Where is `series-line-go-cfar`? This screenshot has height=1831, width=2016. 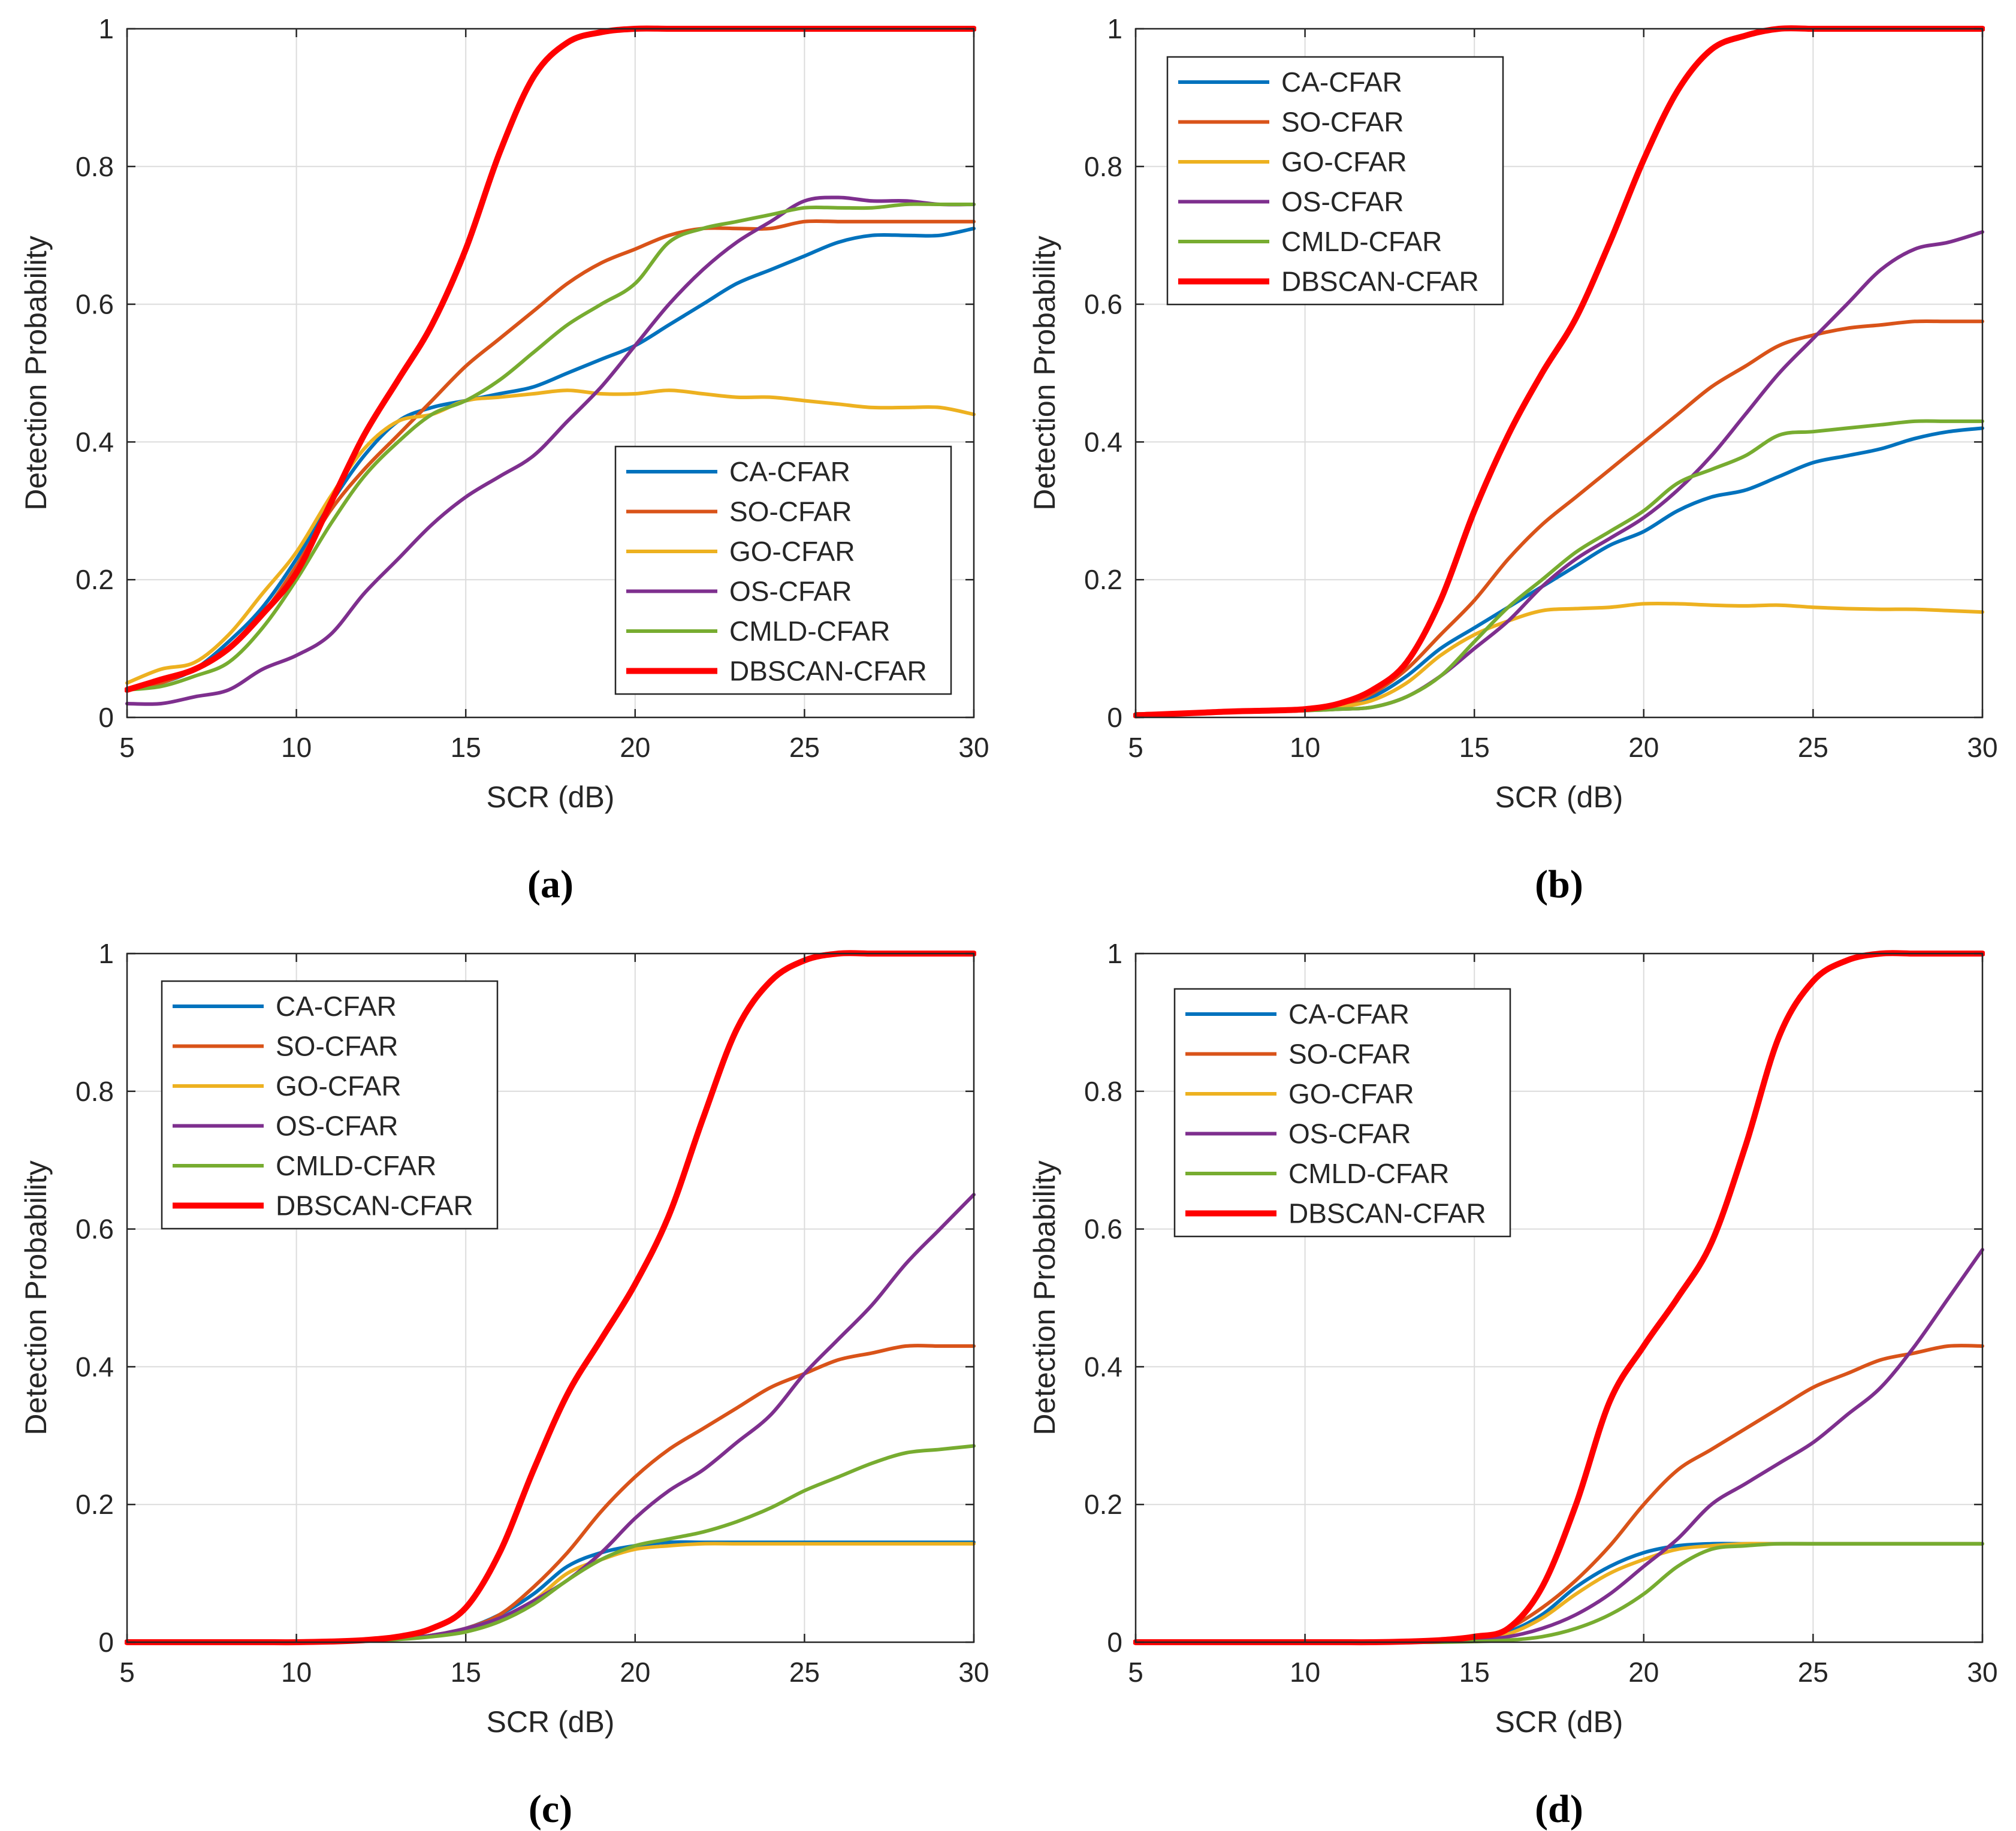 series-line-go-cfar is located at coordinates (550, 536).